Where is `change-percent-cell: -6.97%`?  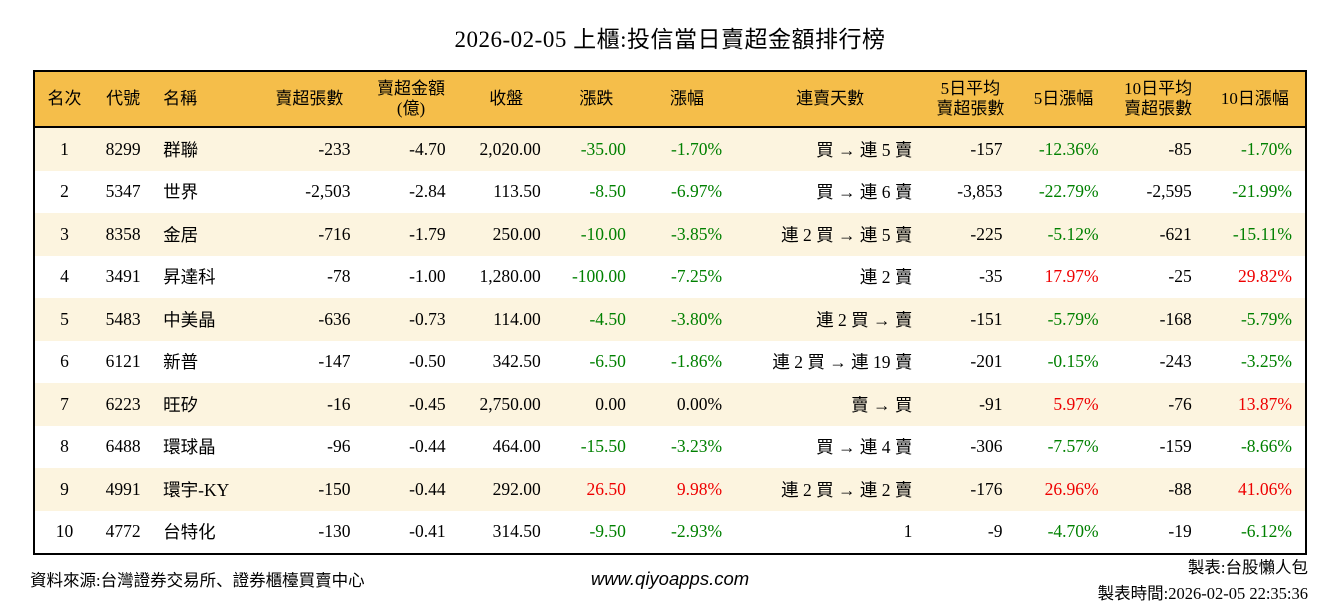 change-percent-cell: -6.97% is located at coordinates (687, 191).